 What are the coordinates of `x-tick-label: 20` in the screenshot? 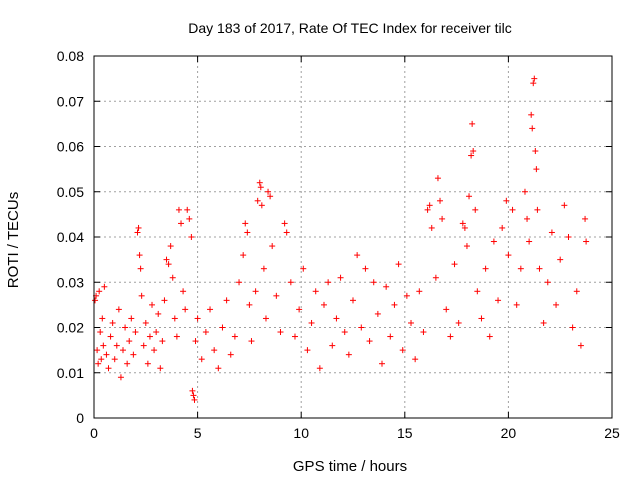 It's located at (509, 433).